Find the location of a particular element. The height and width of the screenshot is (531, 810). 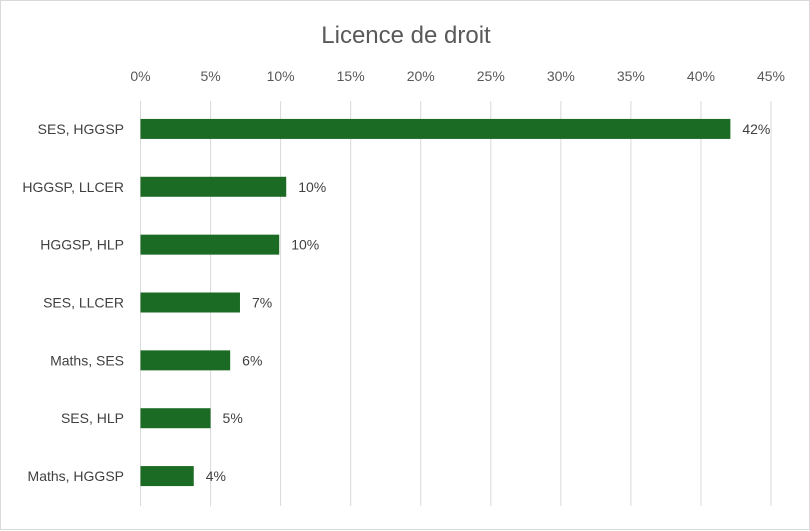

category-label: Maths, HGGSP is located at coordinates (76, 476).